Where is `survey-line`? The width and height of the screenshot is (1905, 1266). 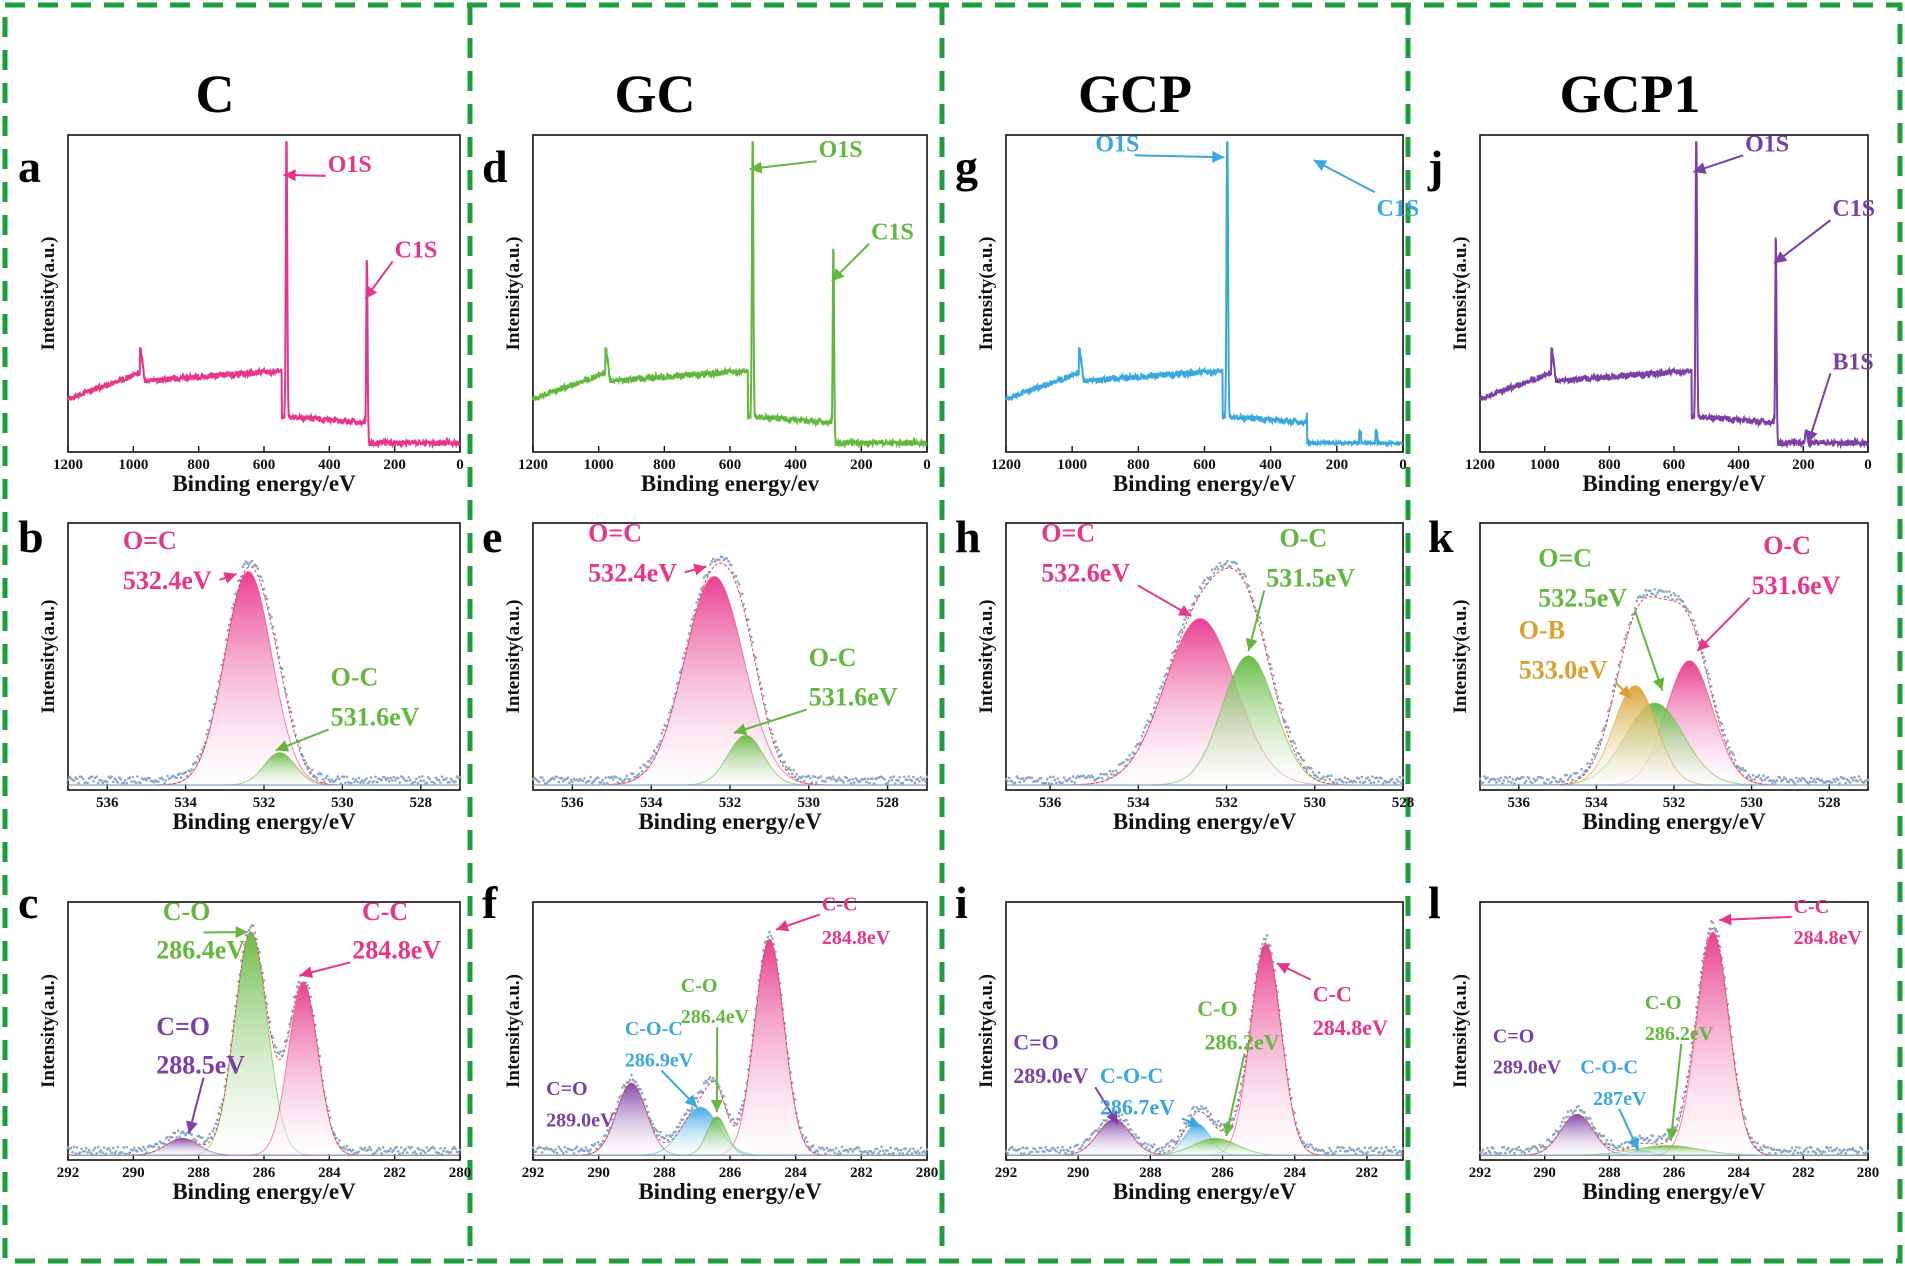
survey-line is located at coordinates (1674, 295).